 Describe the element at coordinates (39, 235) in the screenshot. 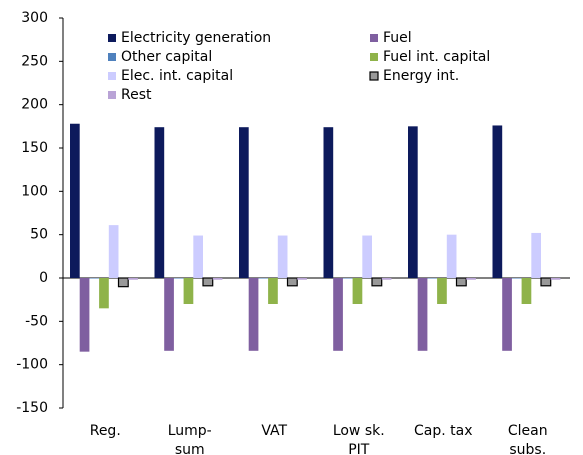

I see `y-tick-label: 50` at that location.